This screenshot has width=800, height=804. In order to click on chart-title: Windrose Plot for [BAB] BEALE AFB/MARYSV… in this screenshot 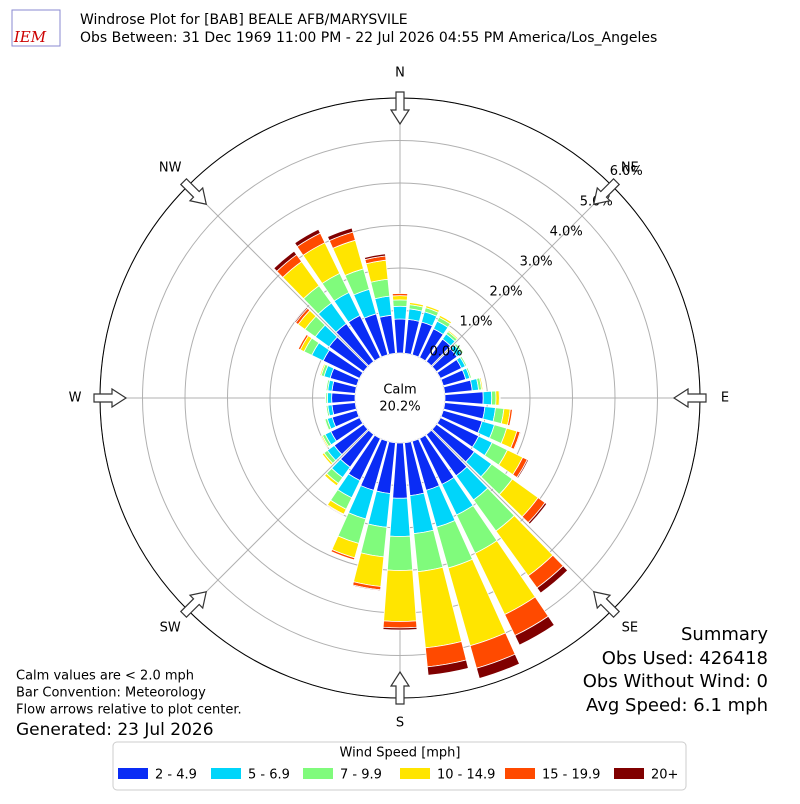, I will do `click(244, 20)`.